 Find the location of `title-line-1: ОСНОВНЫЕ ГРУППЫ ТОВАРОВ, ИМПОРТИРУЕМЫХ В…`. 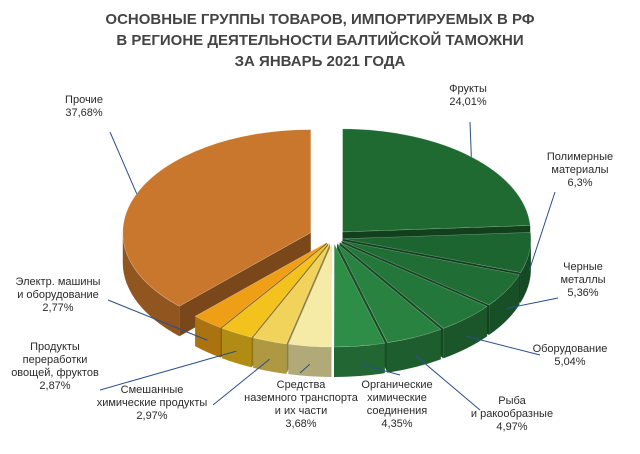

title-line-1: ОСНОВНЫЕ ГРУППЫ ТОВАРОВ, ИМПОРТИРУЕМЫХ В… is located at coordinates (319, 19).